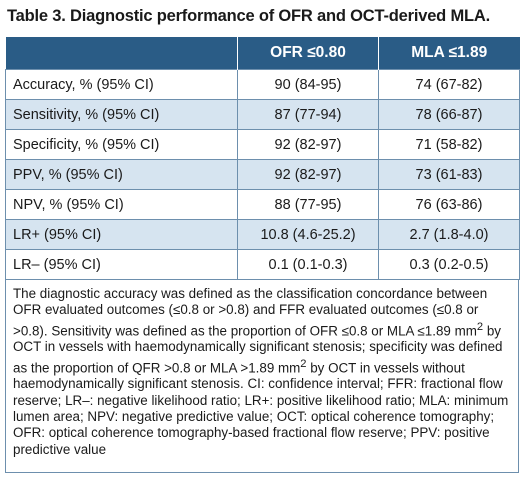 This screenshot has width=524, height=485. What do you see at coordinates (308, 114) in the screenshot?
I see `ofr-value: 87 (77-94)` at bounding box center [308, 114].